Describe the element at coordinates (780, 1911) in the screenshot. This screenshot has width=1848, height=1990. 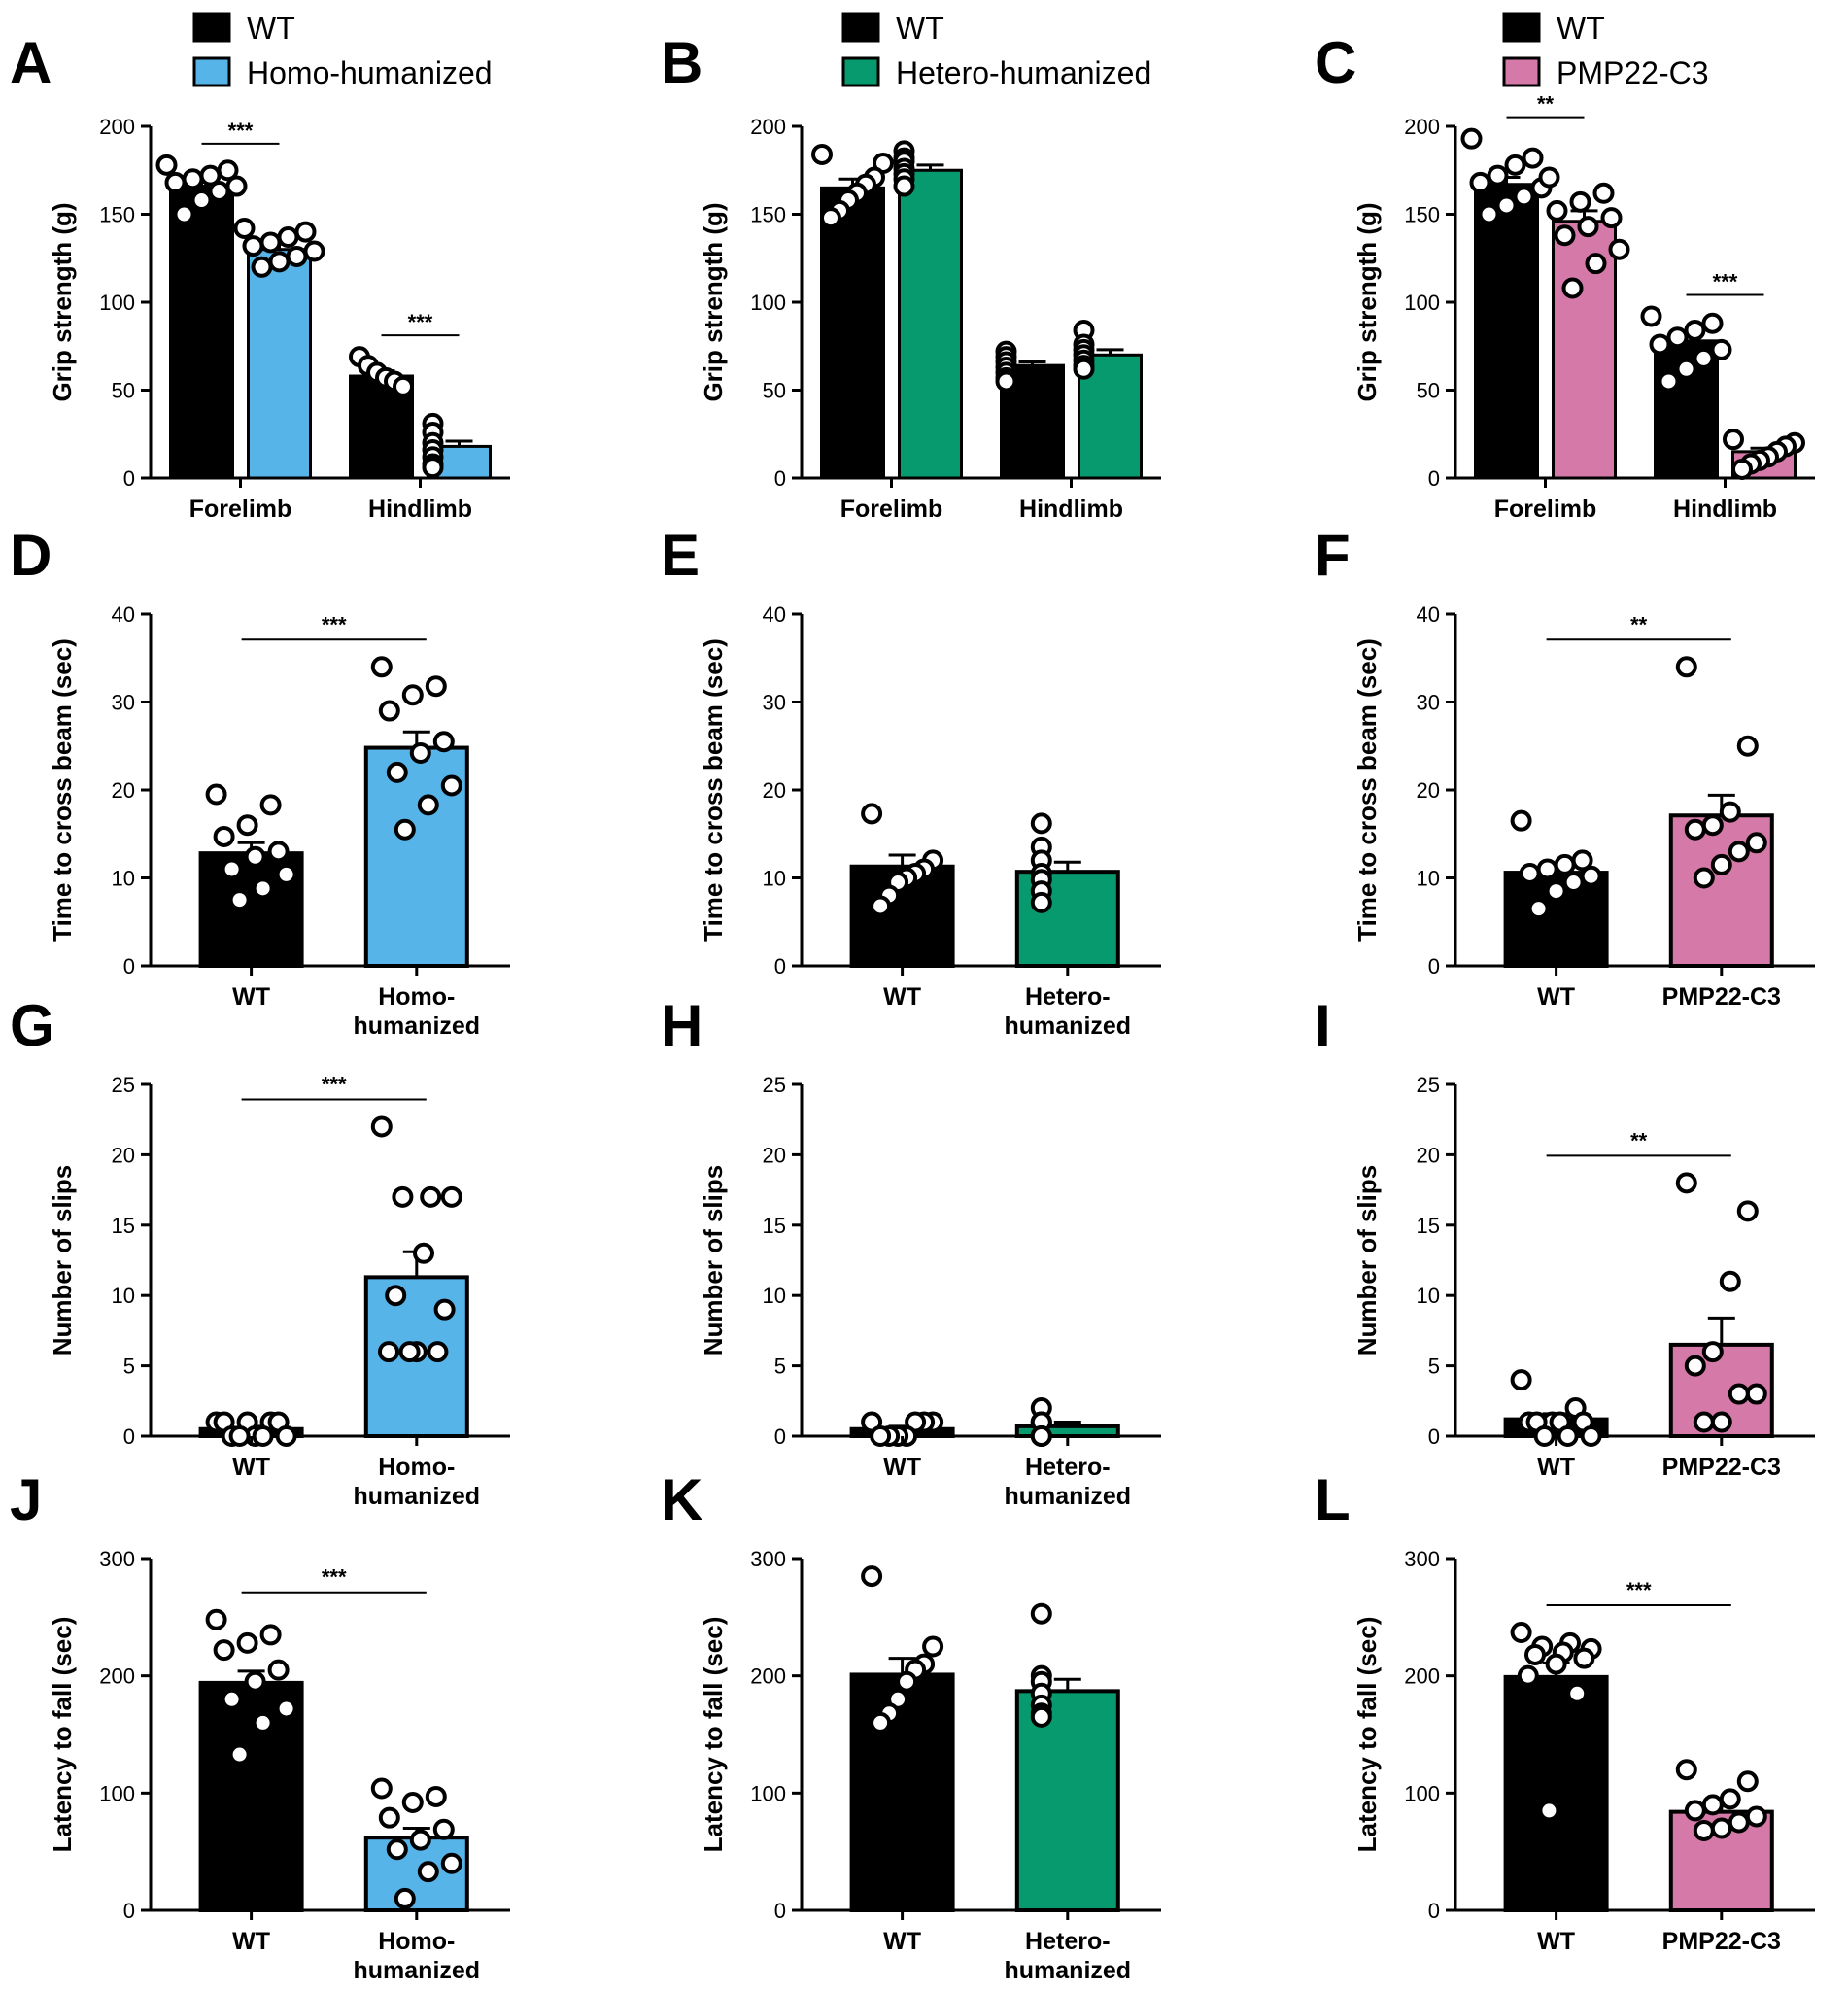
I see `y-tick-label-K-0: 0` at that location.